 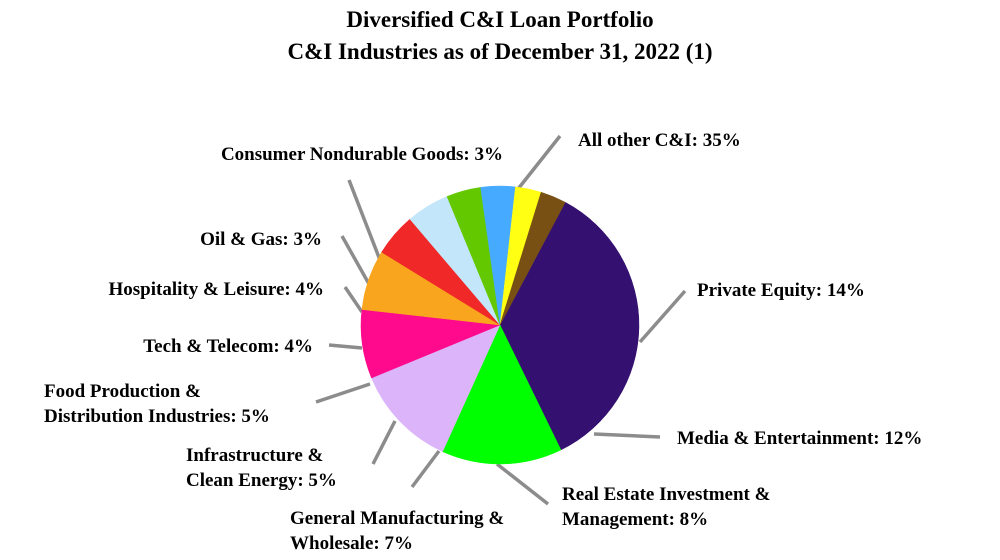 I want to click on slice-label-line: Oil & Gas: 3%, so click(x=261, y=239).